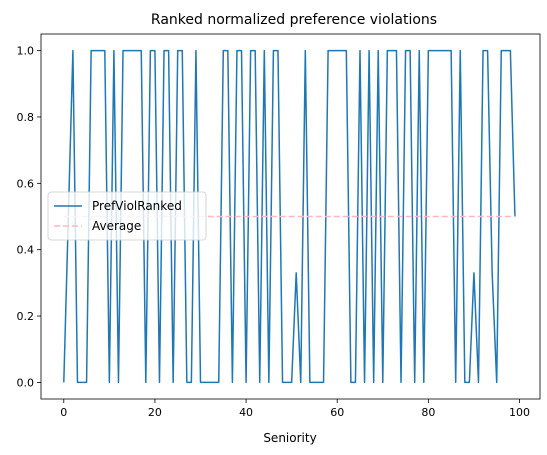 The height and width of the screenshot is (455, 547). I want to click on x-axis-label: Seniority, so click(289, 438).